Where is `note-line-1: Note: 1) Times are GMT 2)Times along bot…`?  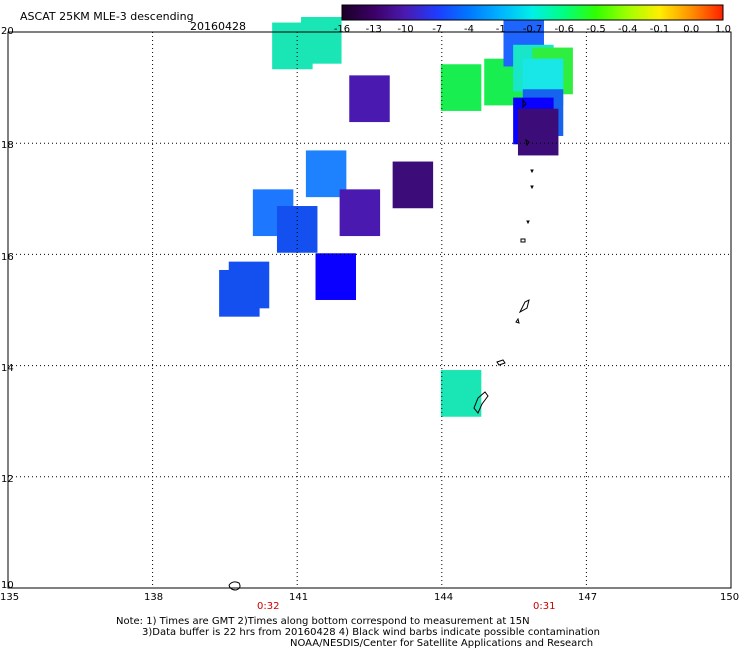
note-line-1: Note: 1) Times are GMT 2)Times along bot… is located at coordinates (323, 621).